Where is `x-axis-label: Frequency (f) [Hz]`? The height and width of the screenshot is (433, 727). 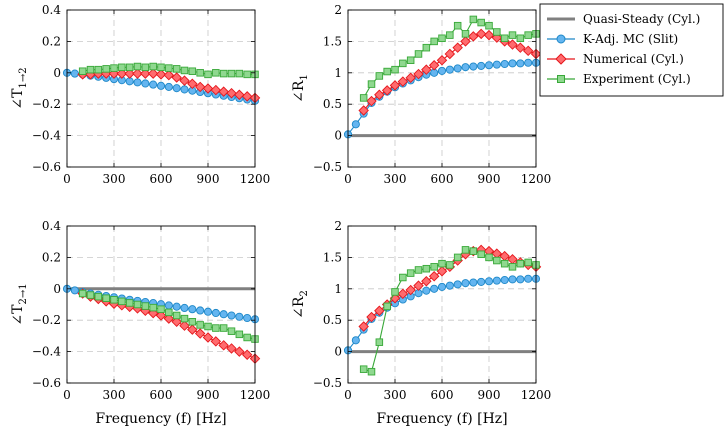
x-axis-label: Frequency (f) [Hz] is located at coordinates (160, 419).